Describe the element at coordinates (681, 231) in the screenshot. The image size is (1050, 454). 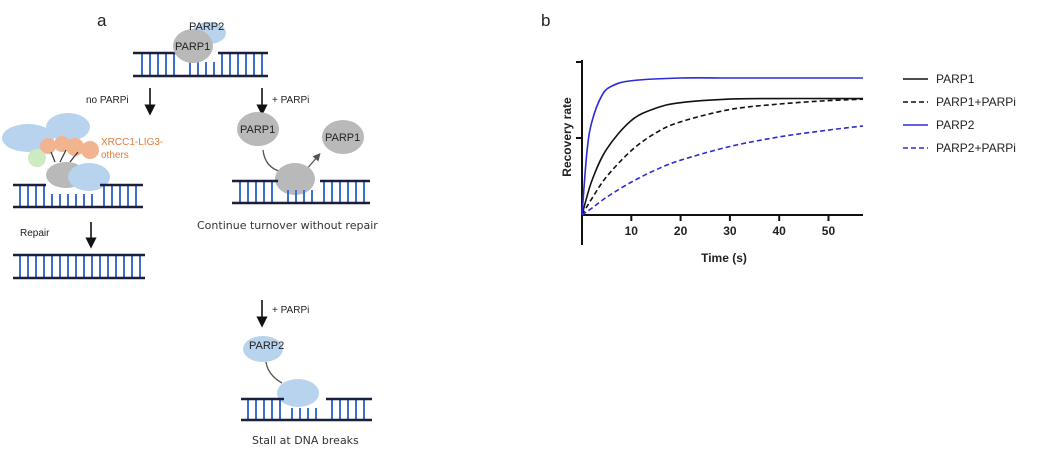
I see `x-tick-label: 20` at that location.